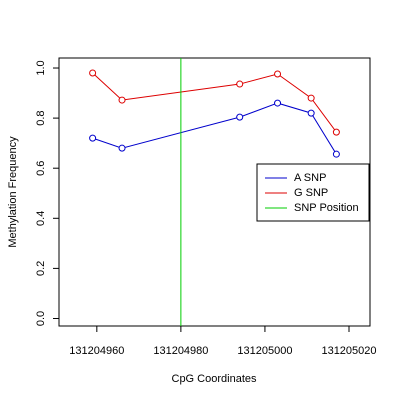 This screenshot has height=400, width=400. Describe the element at coordinates (310, 178) in the screenshot. I see `legend-label: A SNP` at that location.